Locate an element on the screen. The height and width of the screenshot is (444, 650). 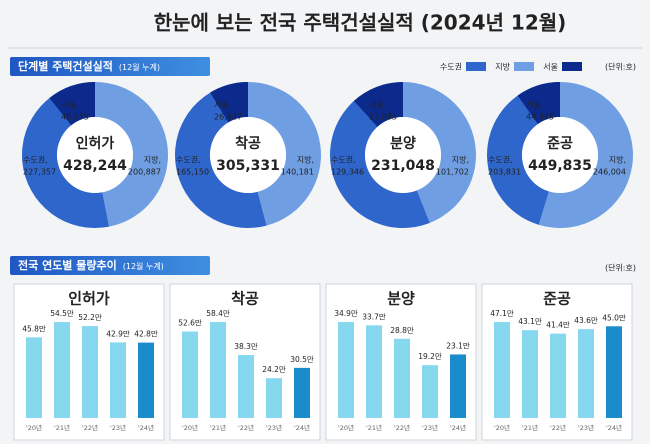
donut-category: 준공 is located at coordinates (560, 144).